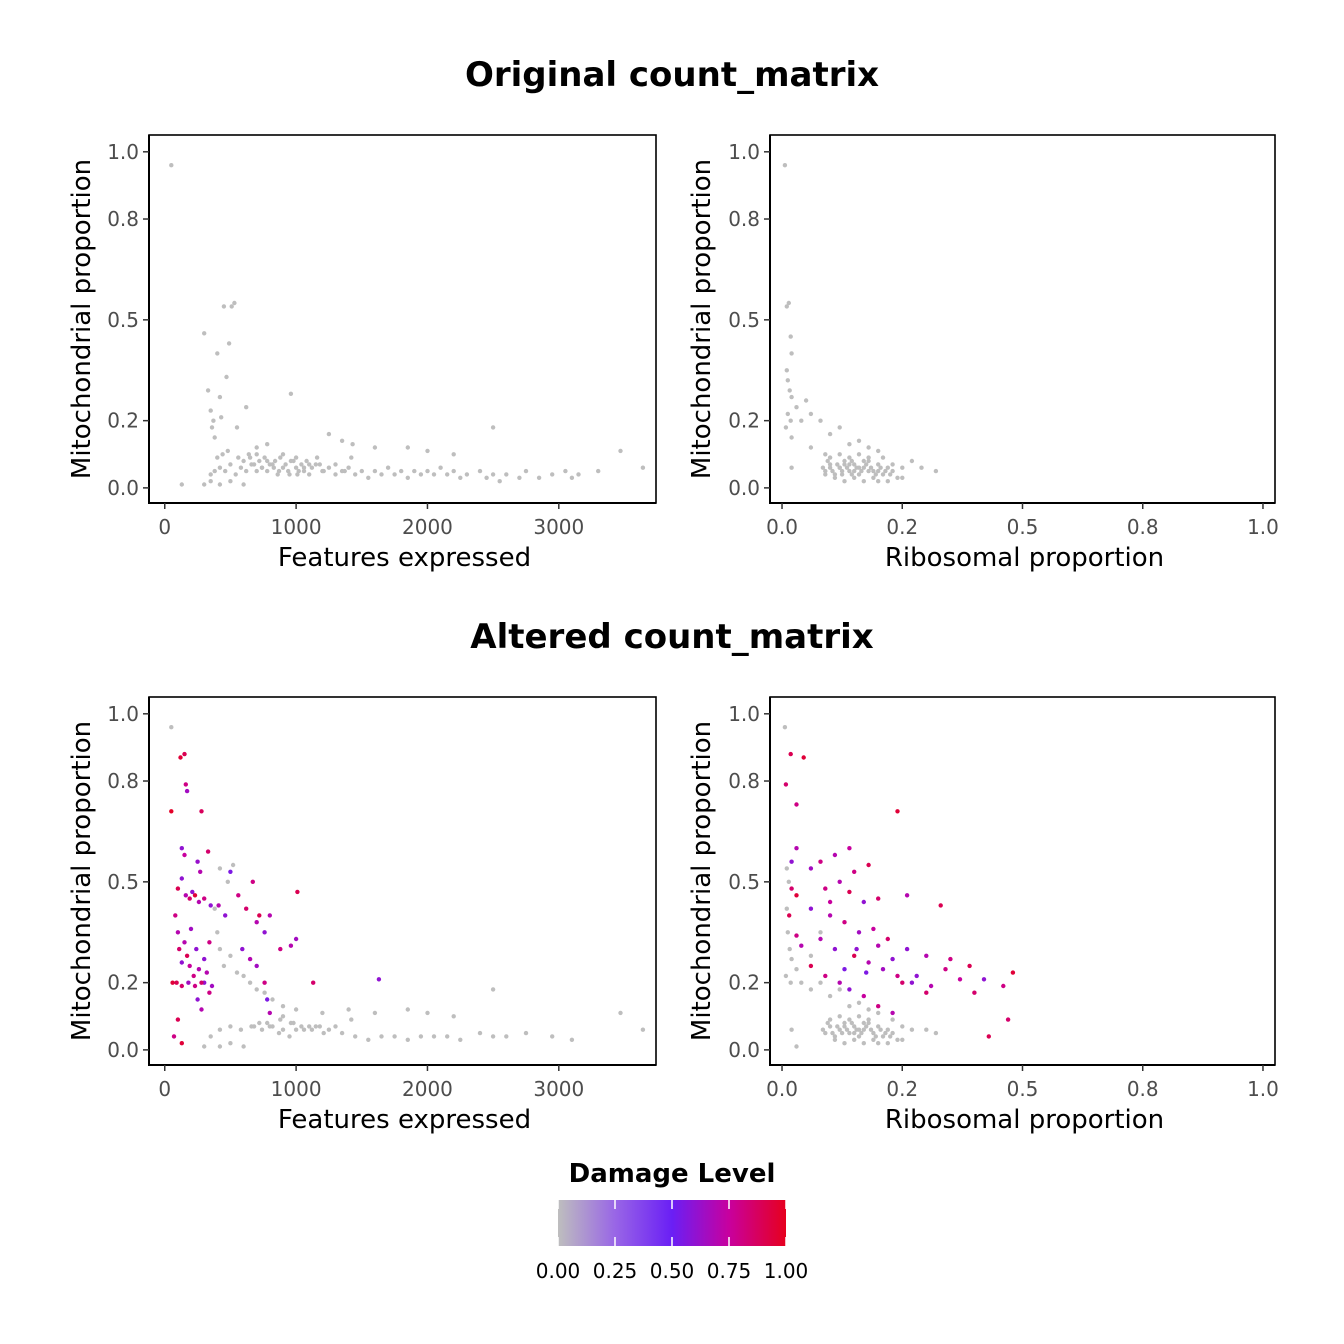  I want to click on y-tick-label: 0.8, so click(744, 219).